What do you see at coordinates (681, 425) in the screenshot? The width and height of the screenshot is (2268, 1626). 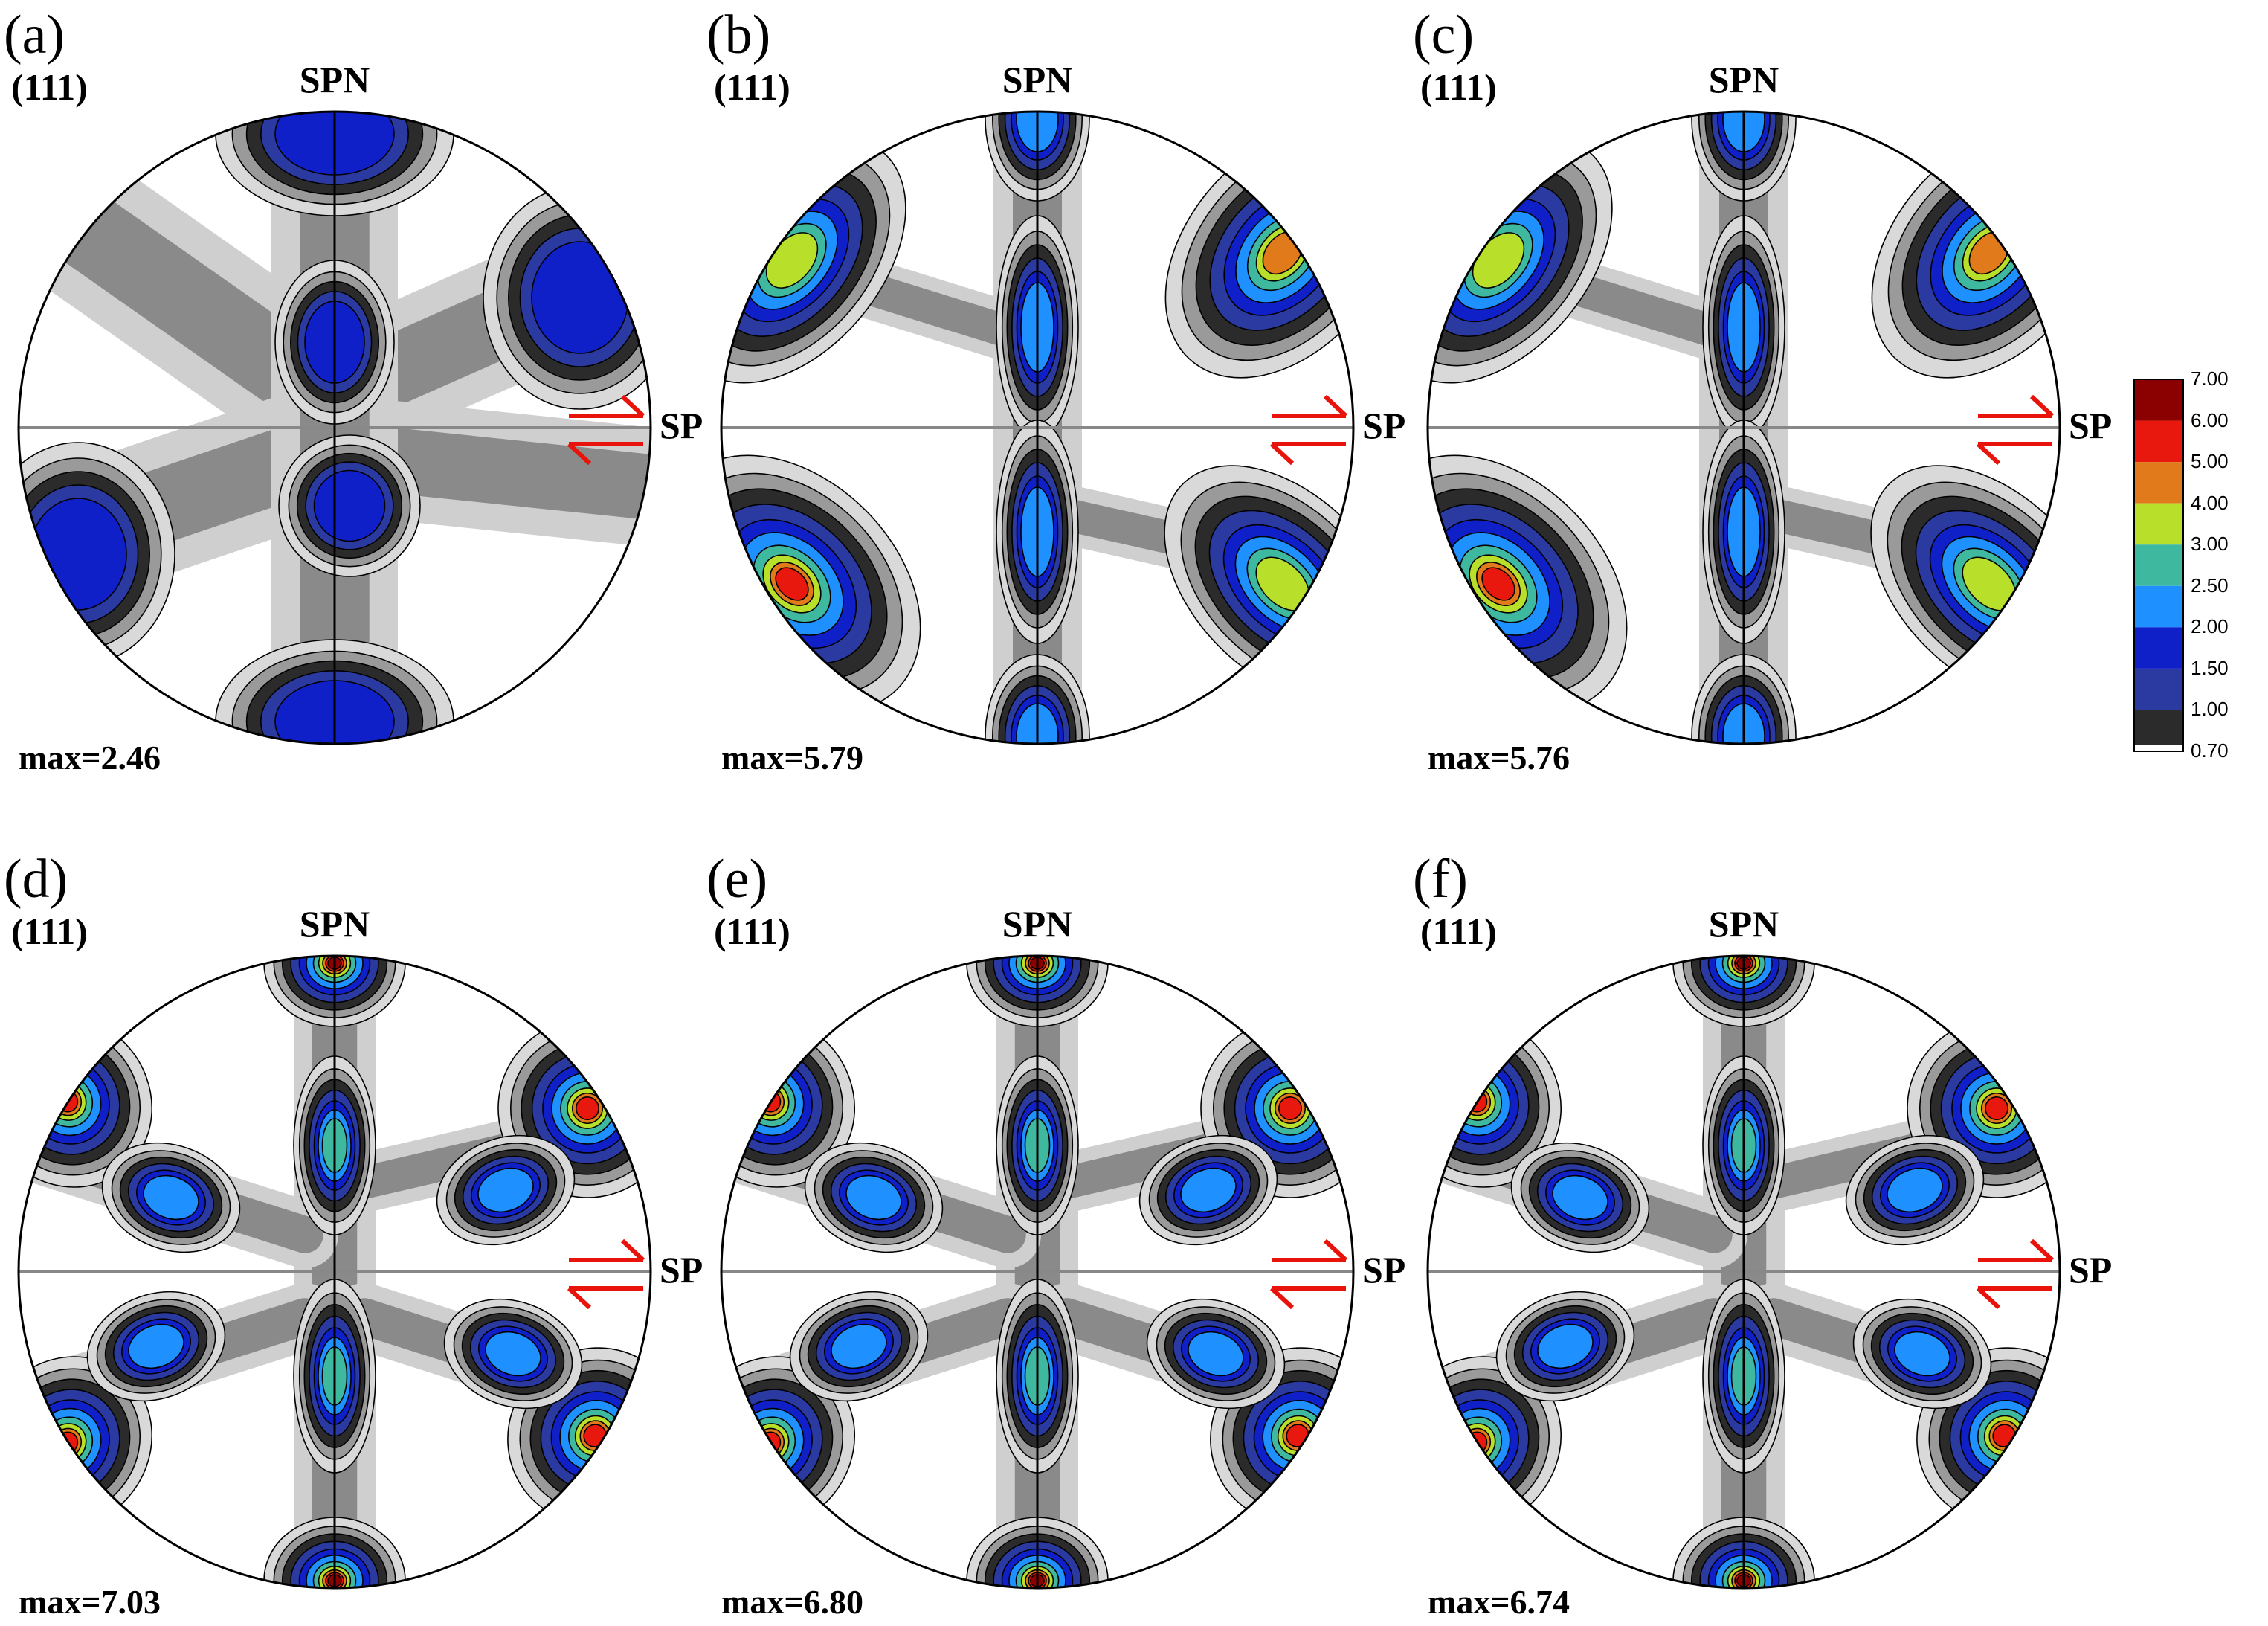 I see `panel-a-east-label: SP` at bounding box center [681, 425].